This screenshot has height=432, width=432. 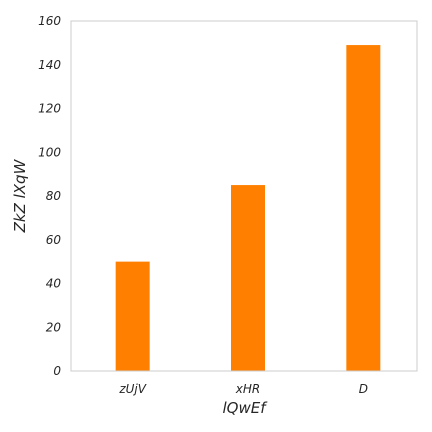 What do you see at coordinates (54, 327) in the screenshot?
I see `y-tick-label: 20` at bounding box center [54, 327].